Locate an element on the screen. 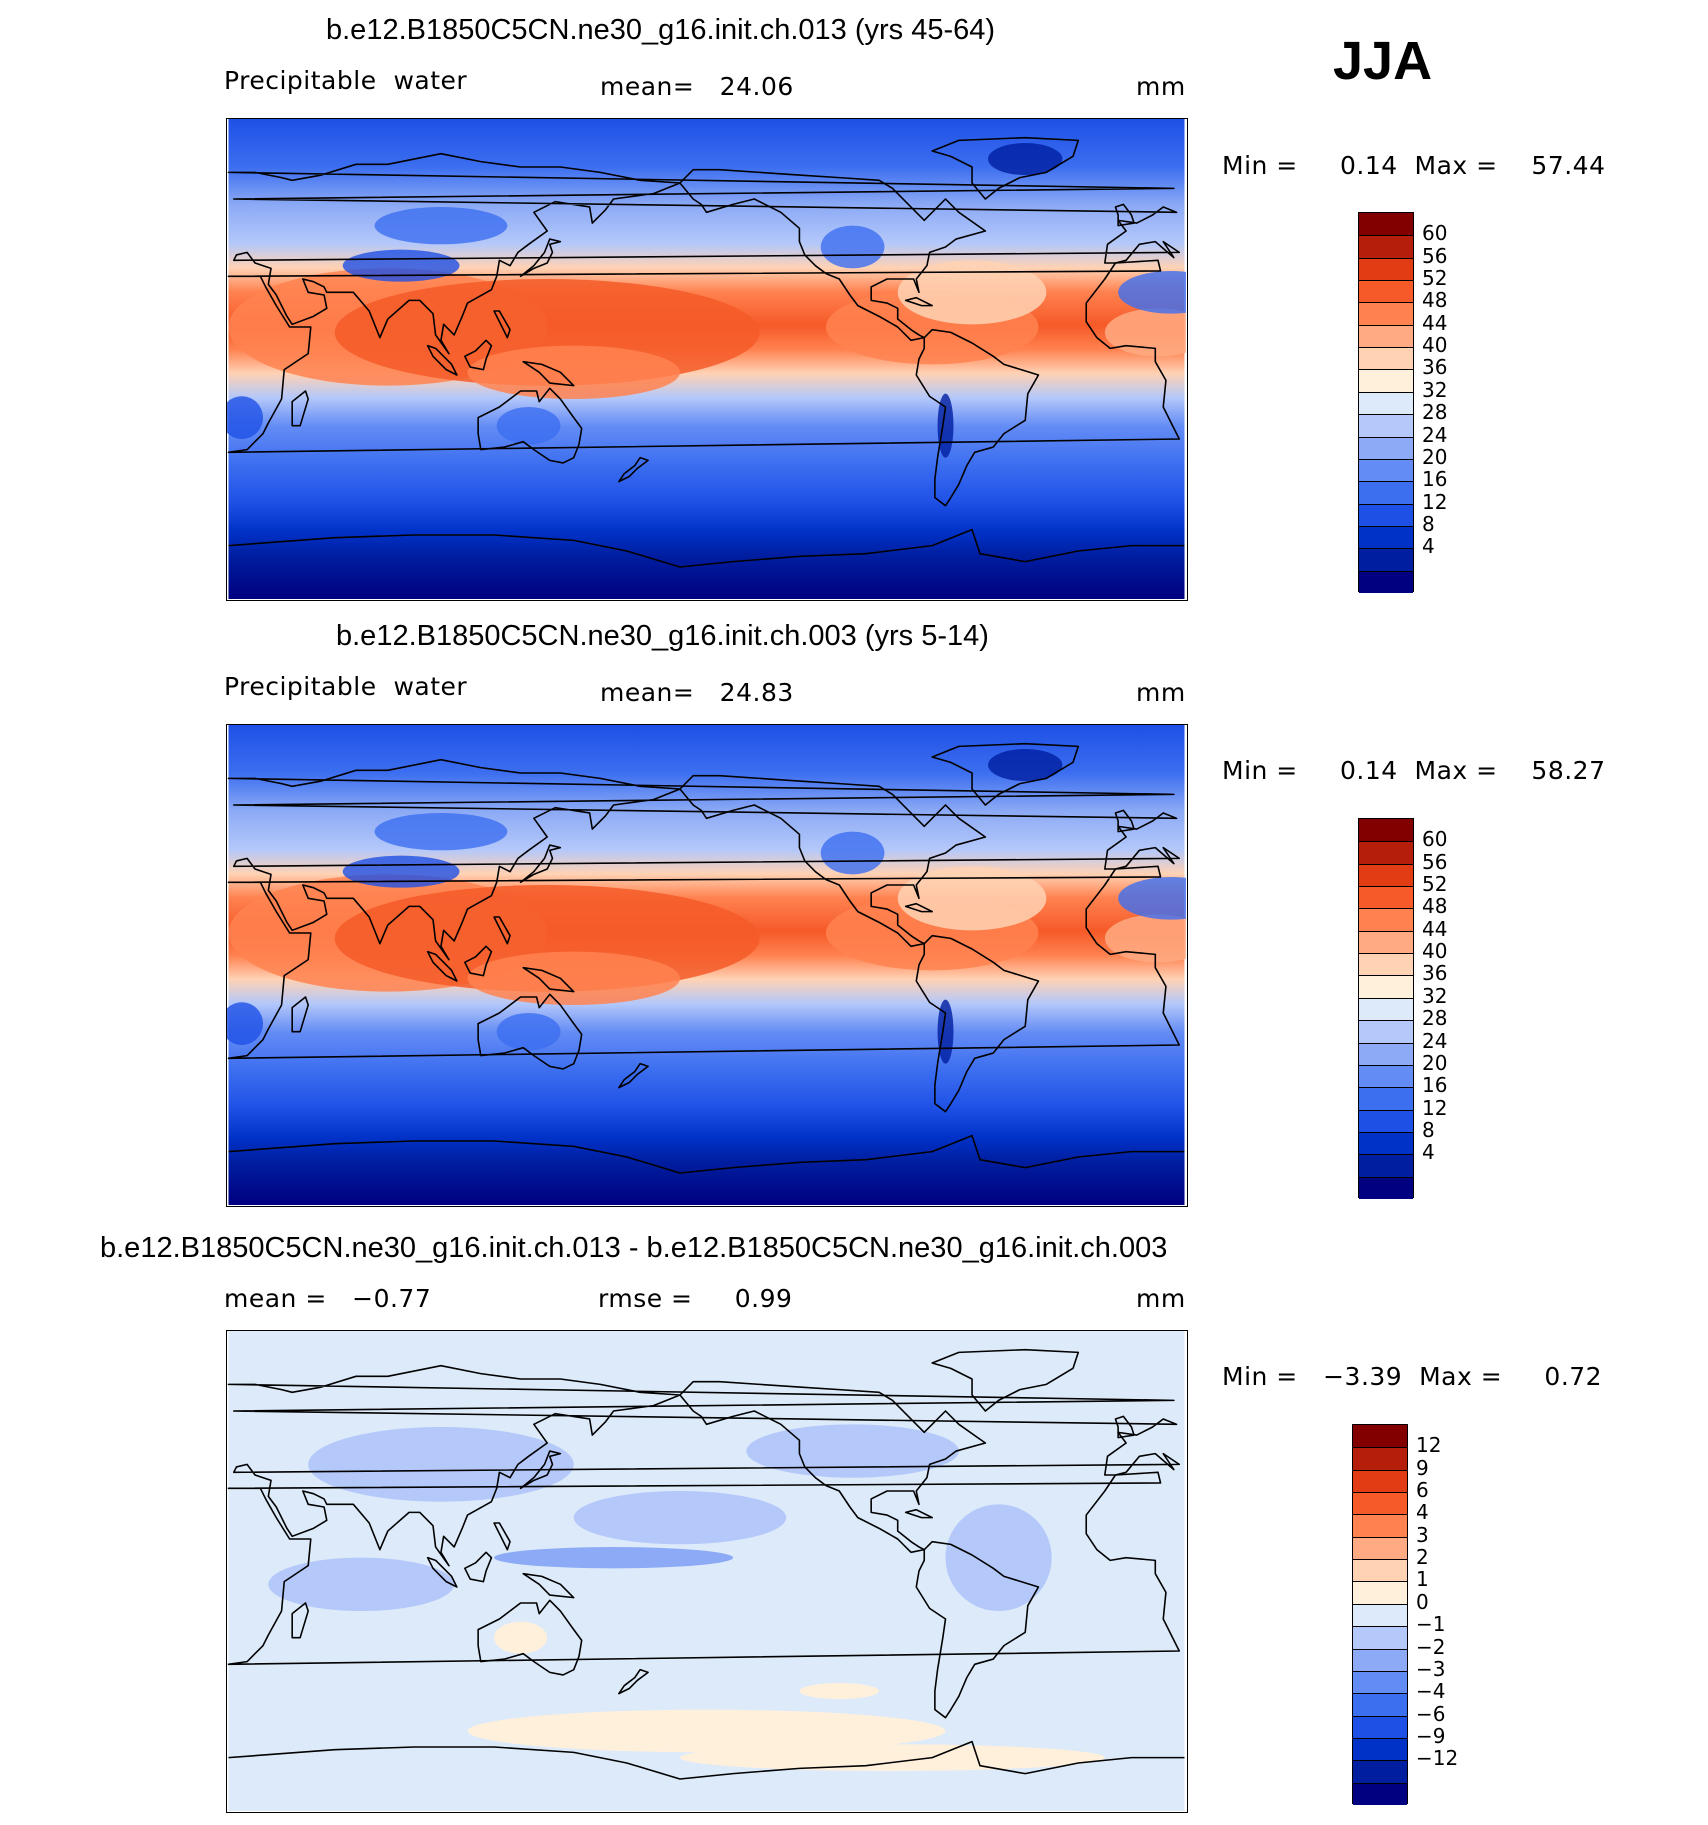 The width and height of the screenshot is (1708, 1825). colorbar-tick-label: 9 is located at coordinates (1422, 1467).